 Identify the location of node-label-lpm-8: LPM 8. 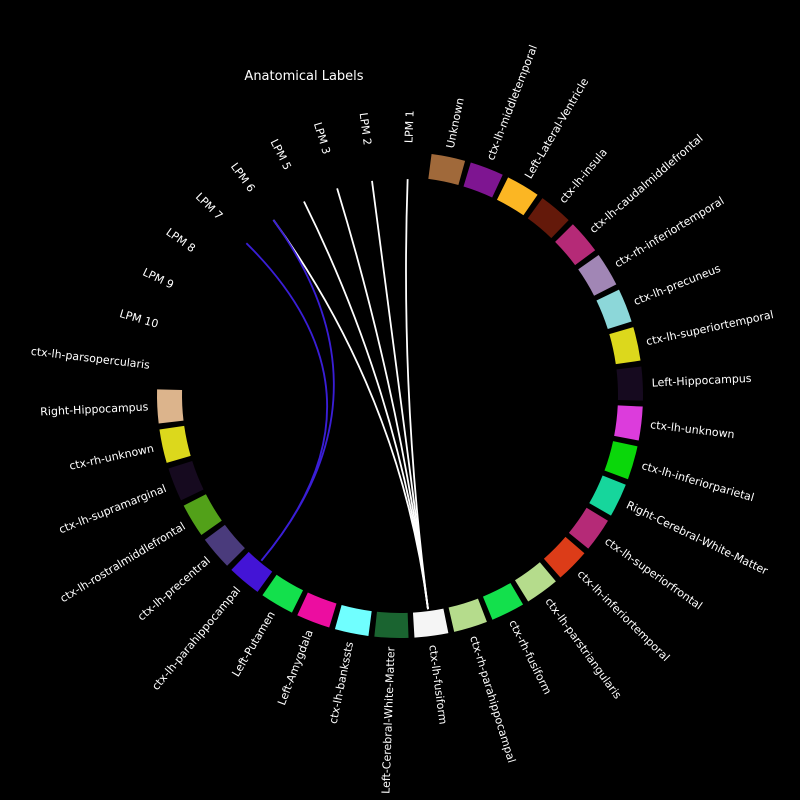
(181, 240).